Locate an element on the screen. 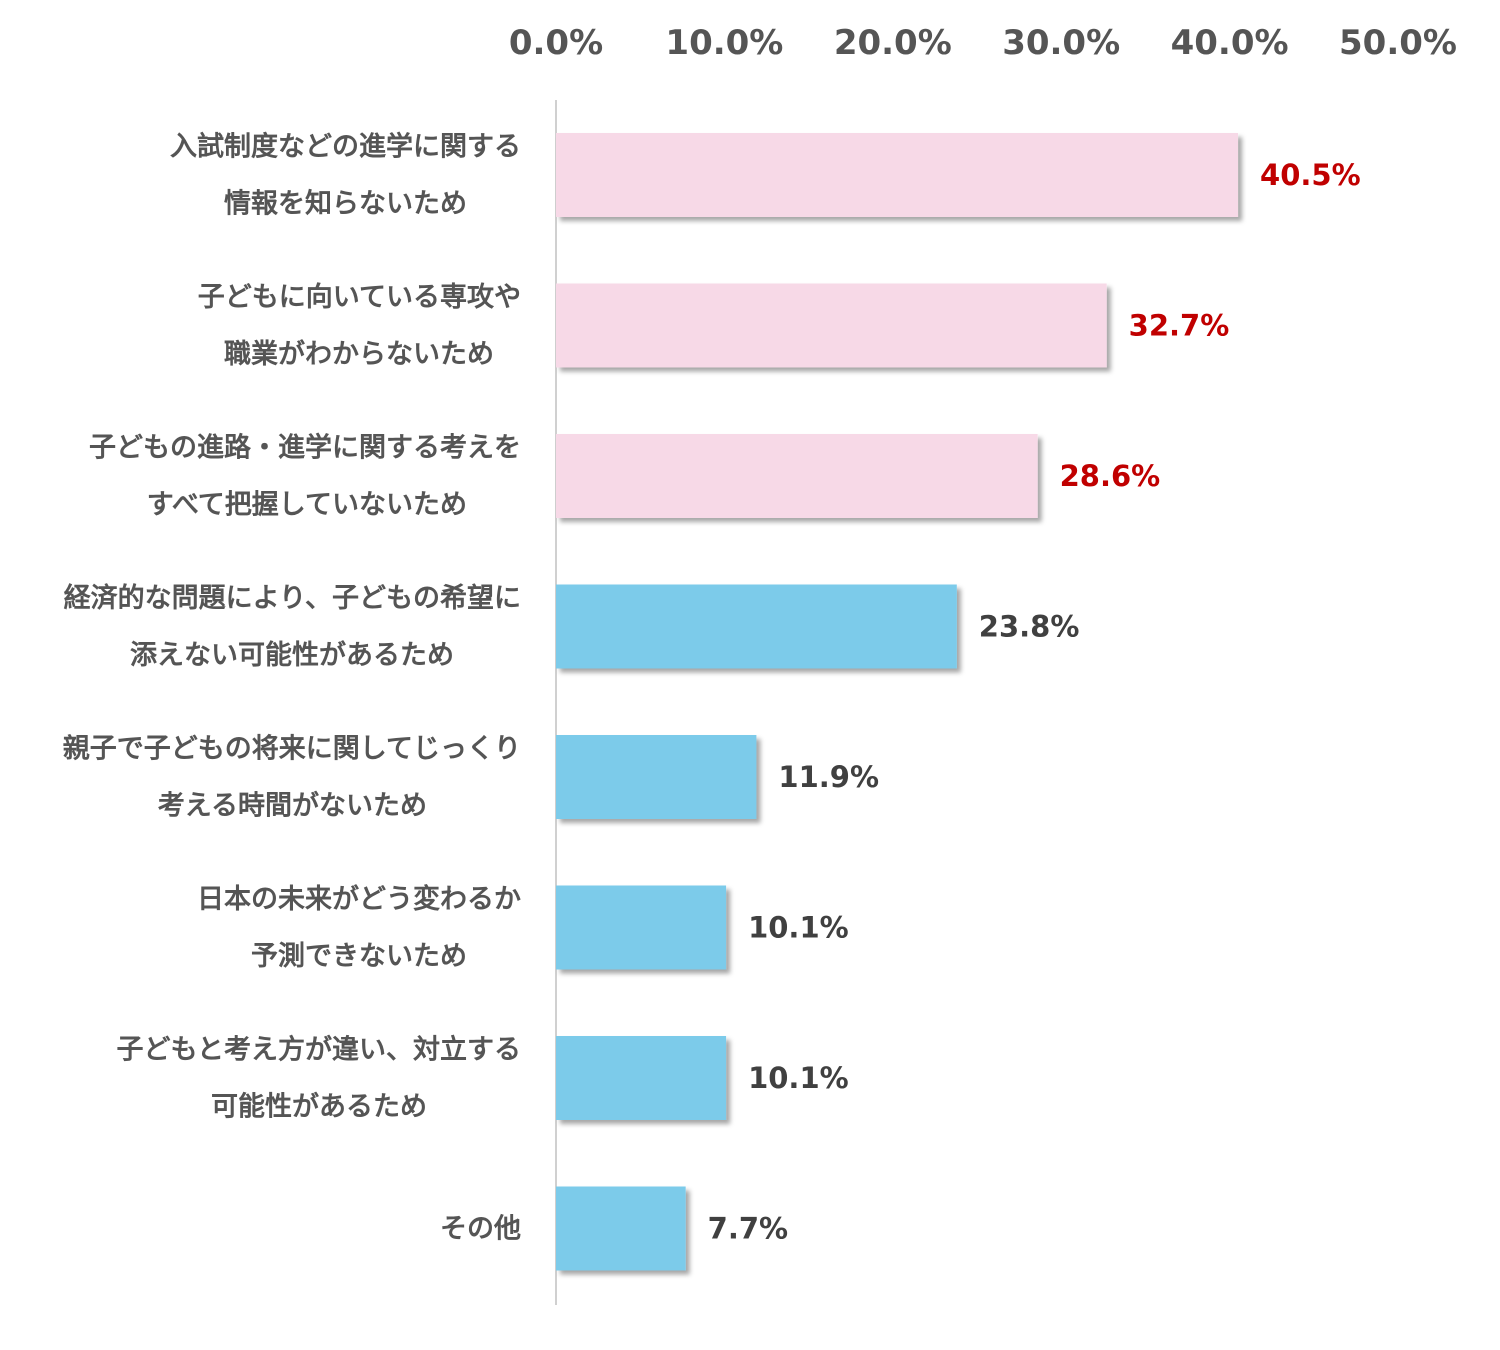  category-label: 可能性があるため is located at coordinates (319, 1107).